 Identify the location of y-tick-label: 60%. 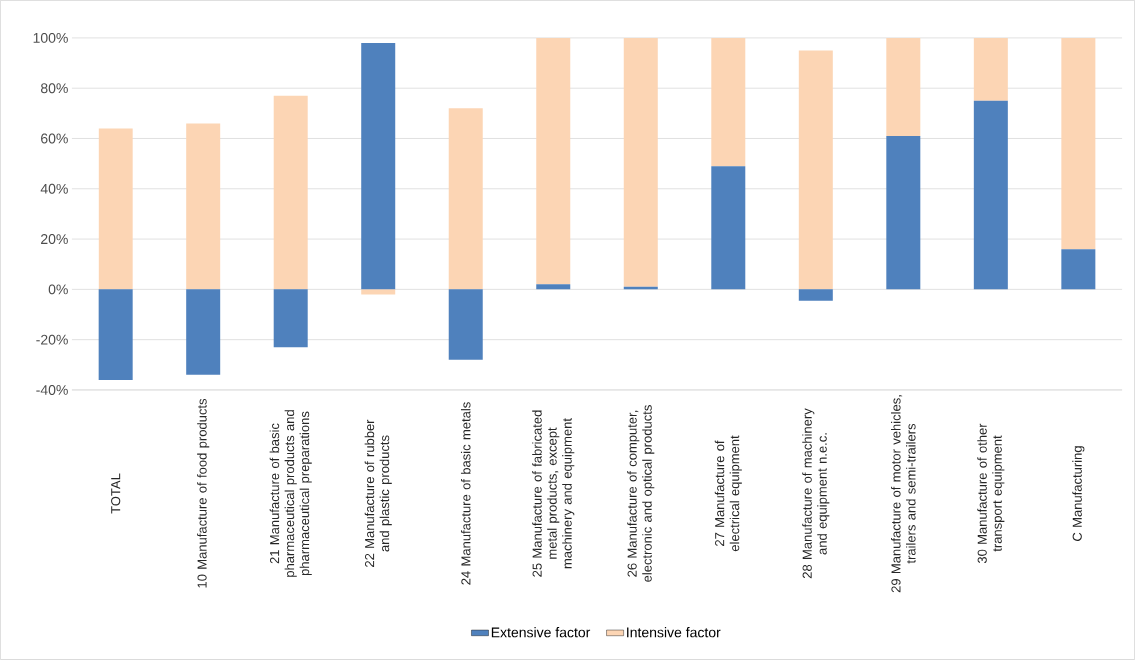
(54, 138).